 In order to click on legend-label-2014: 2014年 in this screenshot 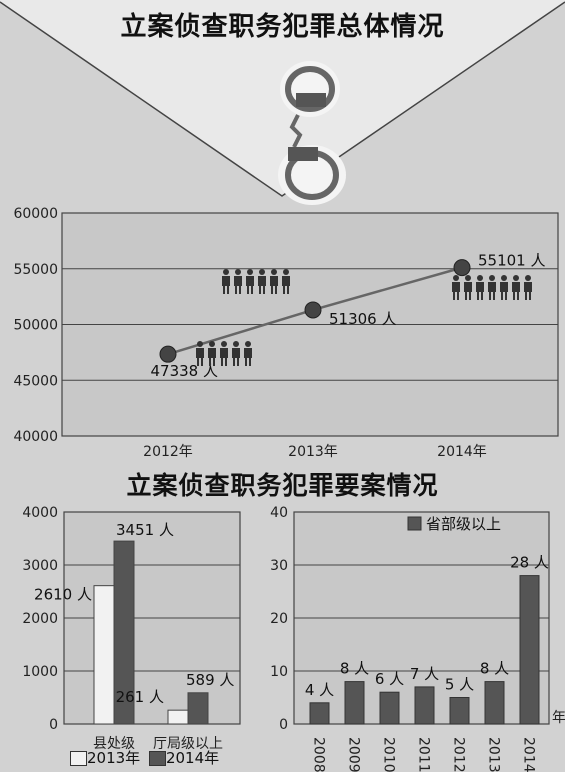, I will do `click(192, 758)`.